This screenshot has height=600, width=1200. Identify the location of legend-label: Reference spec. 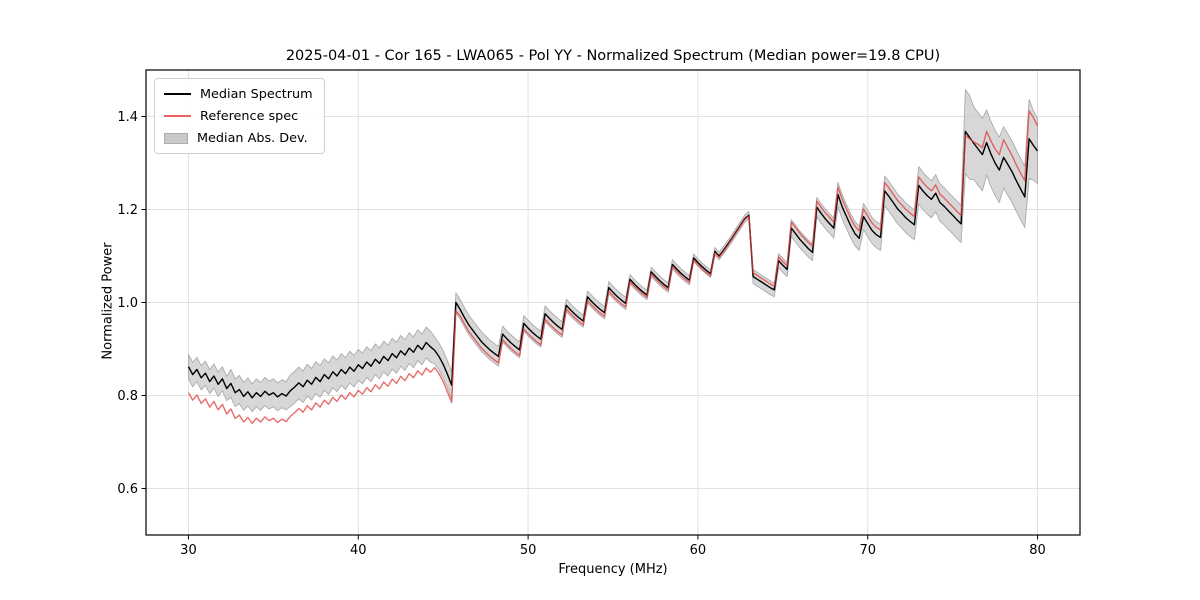
(249, 116).